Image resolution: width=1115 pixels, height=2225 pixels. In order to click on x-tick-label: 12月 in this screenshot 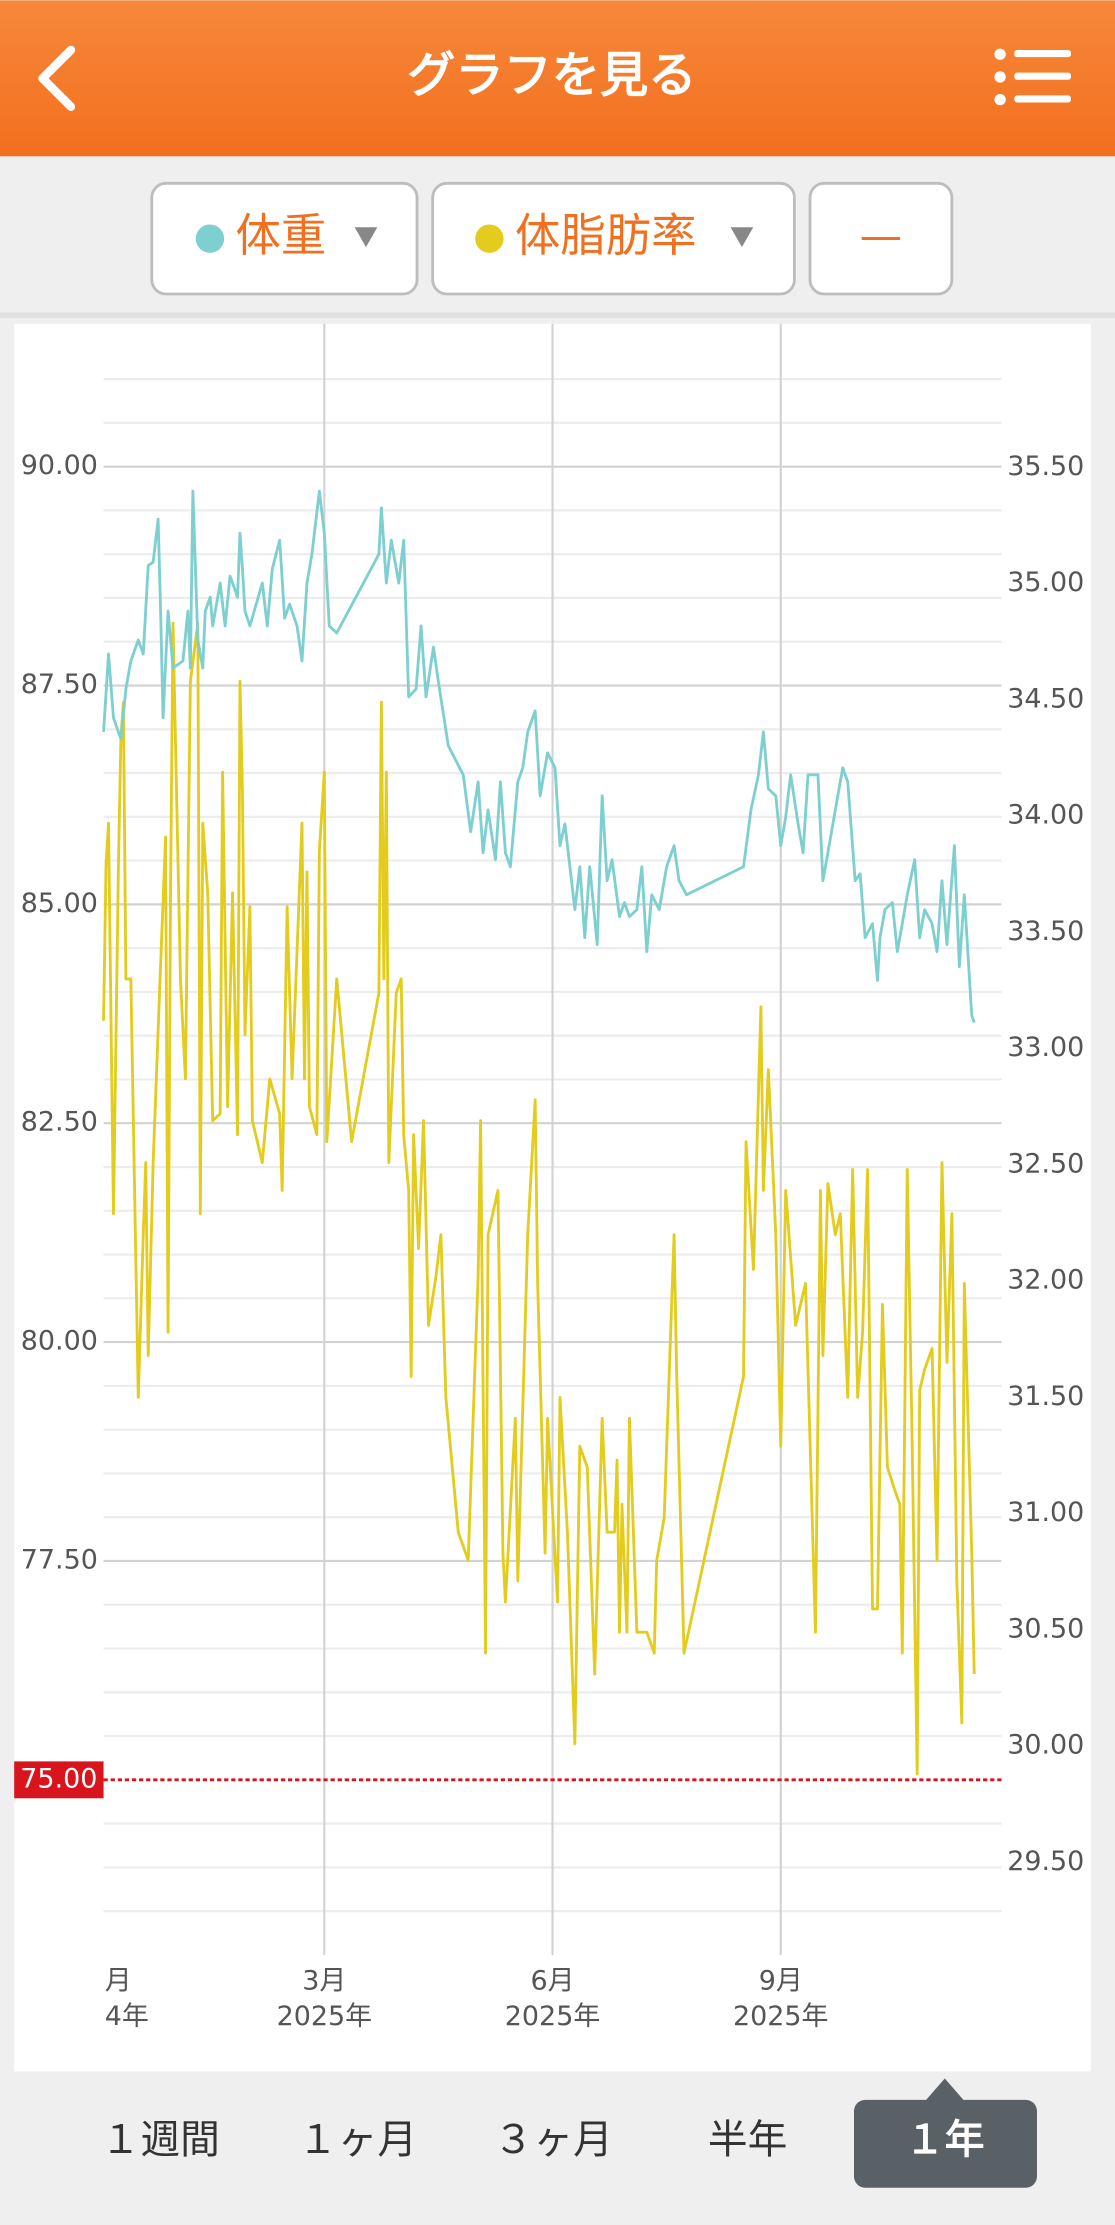, I will do `click(100, 1981)`.